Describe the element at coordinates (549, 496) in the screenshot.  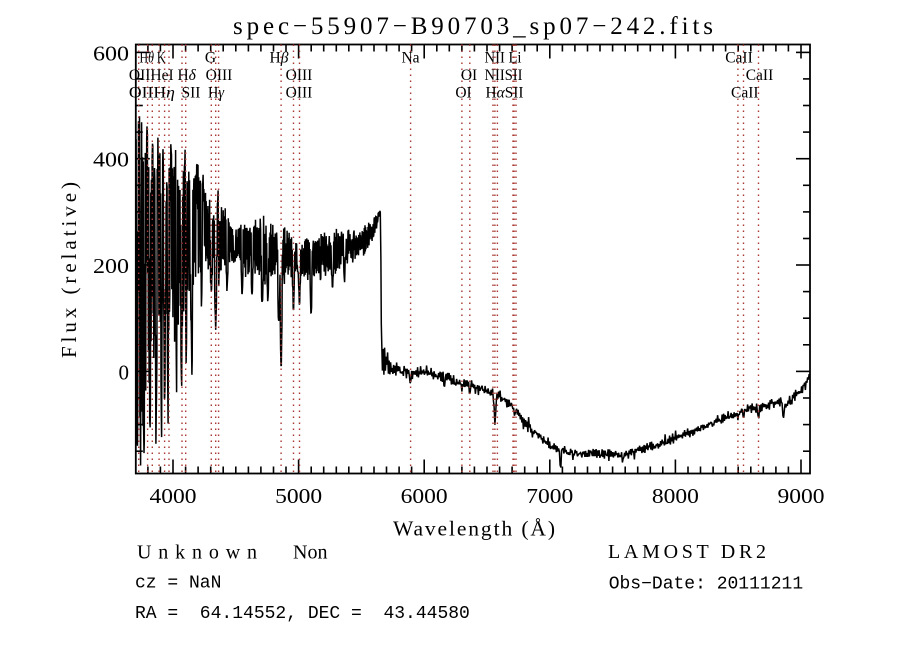
I see `svg-text: 7000` at that location.